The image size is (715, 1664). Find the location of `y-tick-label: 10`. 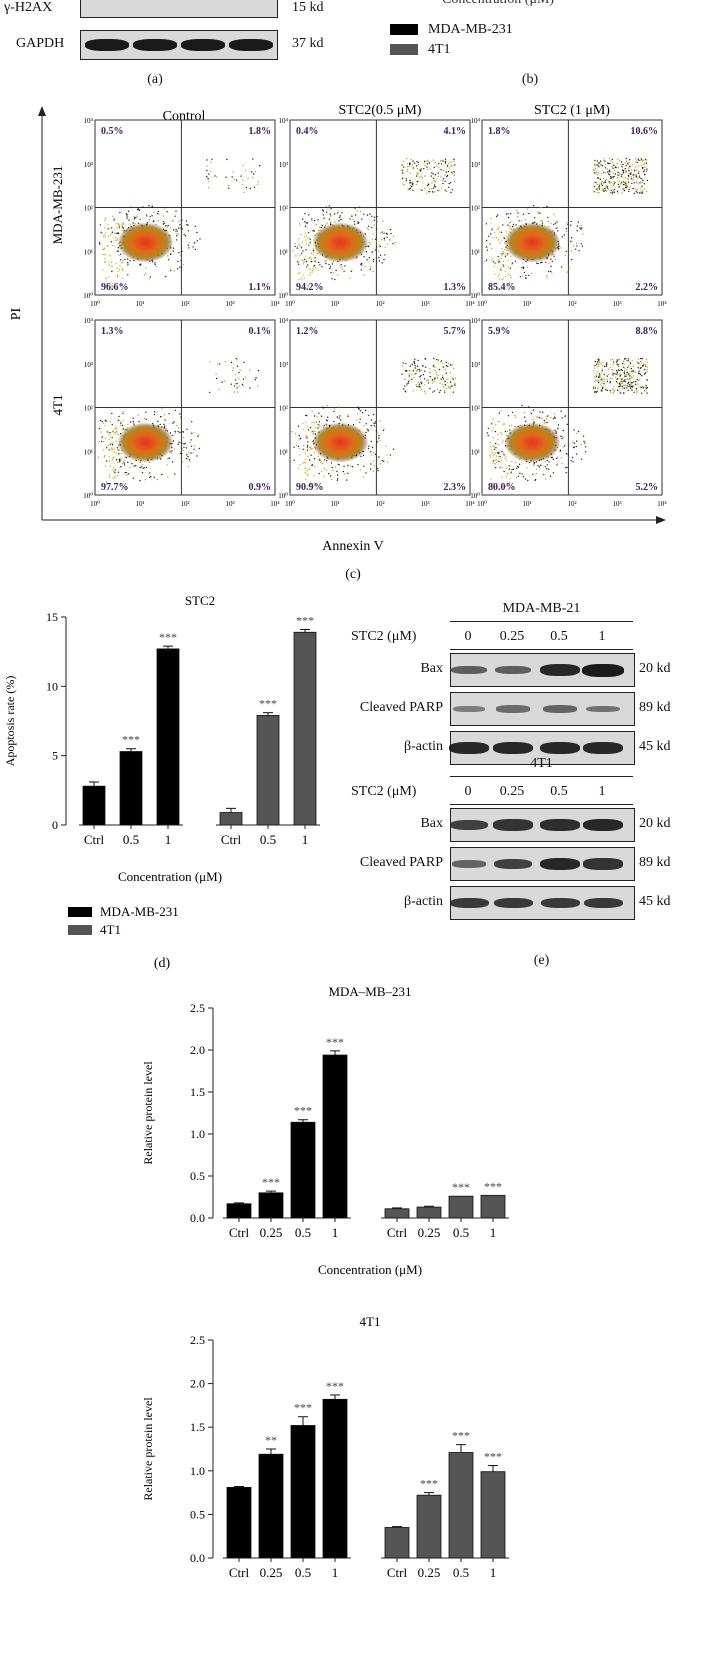

y-tick-label: 10 is located at coordinates (52, 686).